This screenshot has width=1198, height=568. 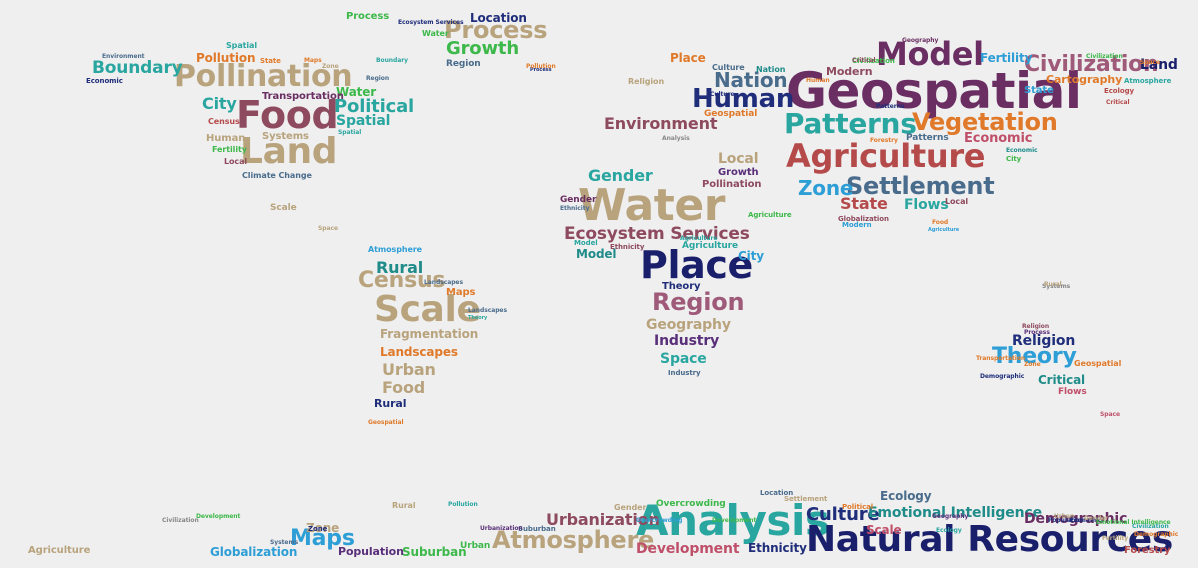 I want to click on word-geography: Geography, so click(x=950, y=516).